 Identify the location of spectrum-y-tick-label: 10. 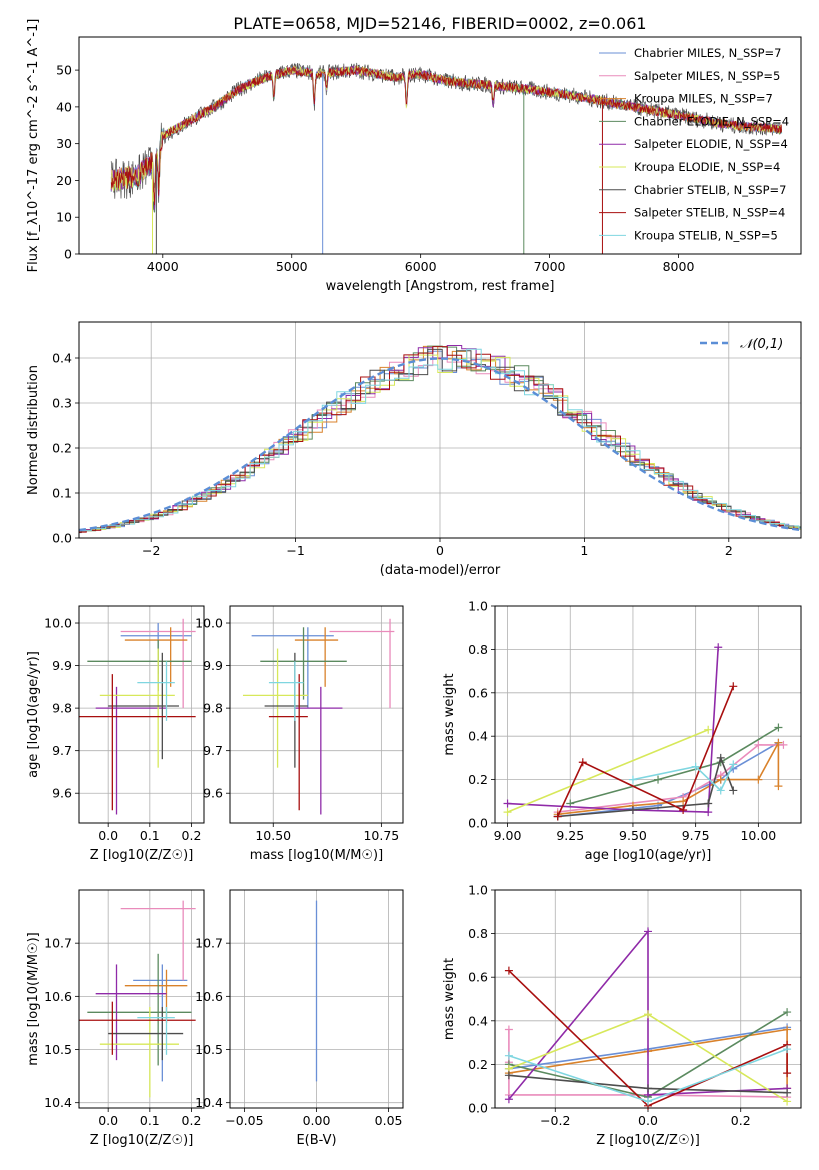
(64, 217).